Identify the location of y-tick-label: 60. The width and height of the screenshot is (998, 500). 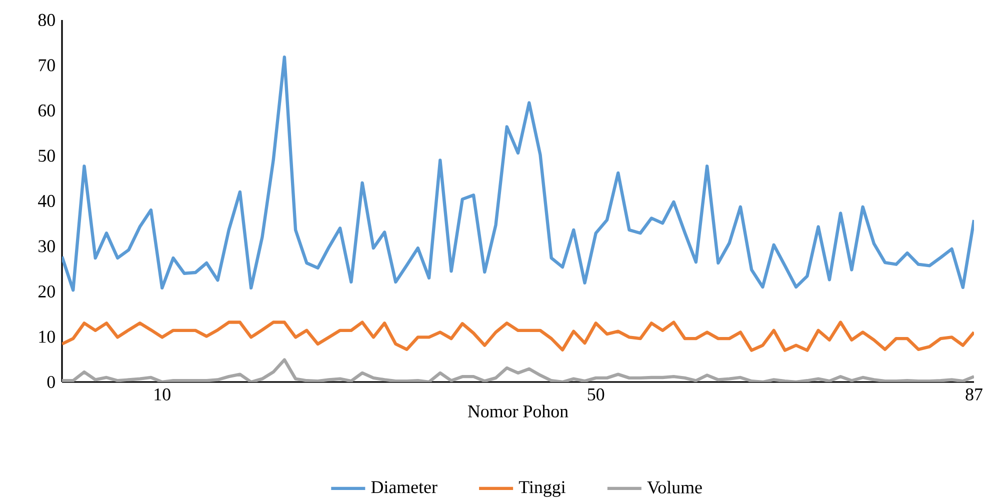
(46, 110).